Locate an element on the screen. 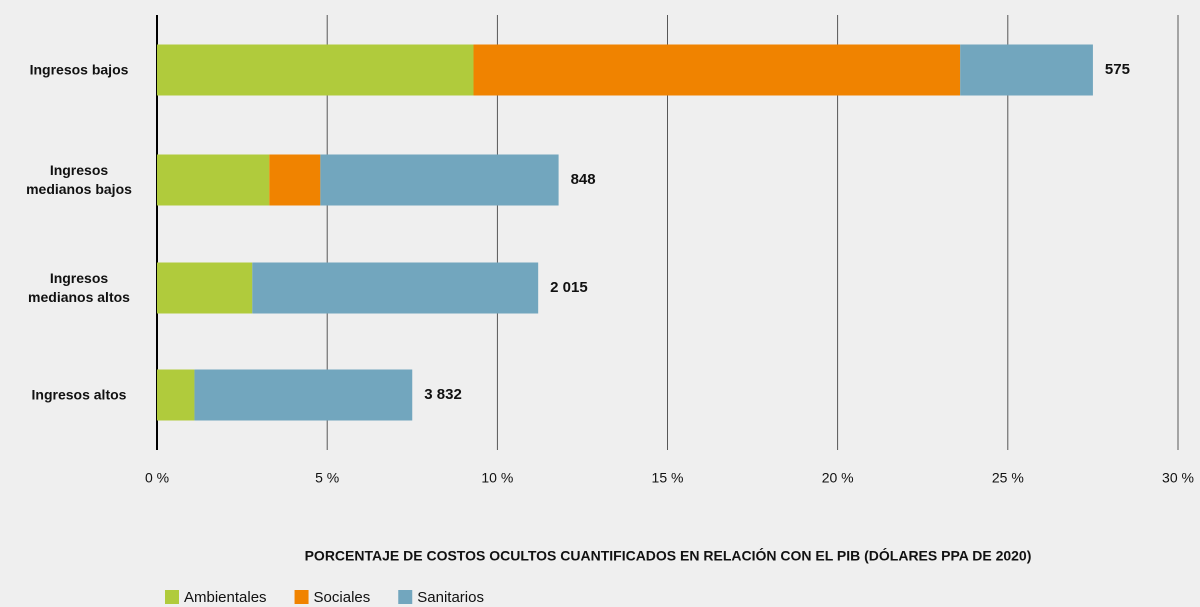  bar-annotation: 848 is located at coordinates (583, 179).